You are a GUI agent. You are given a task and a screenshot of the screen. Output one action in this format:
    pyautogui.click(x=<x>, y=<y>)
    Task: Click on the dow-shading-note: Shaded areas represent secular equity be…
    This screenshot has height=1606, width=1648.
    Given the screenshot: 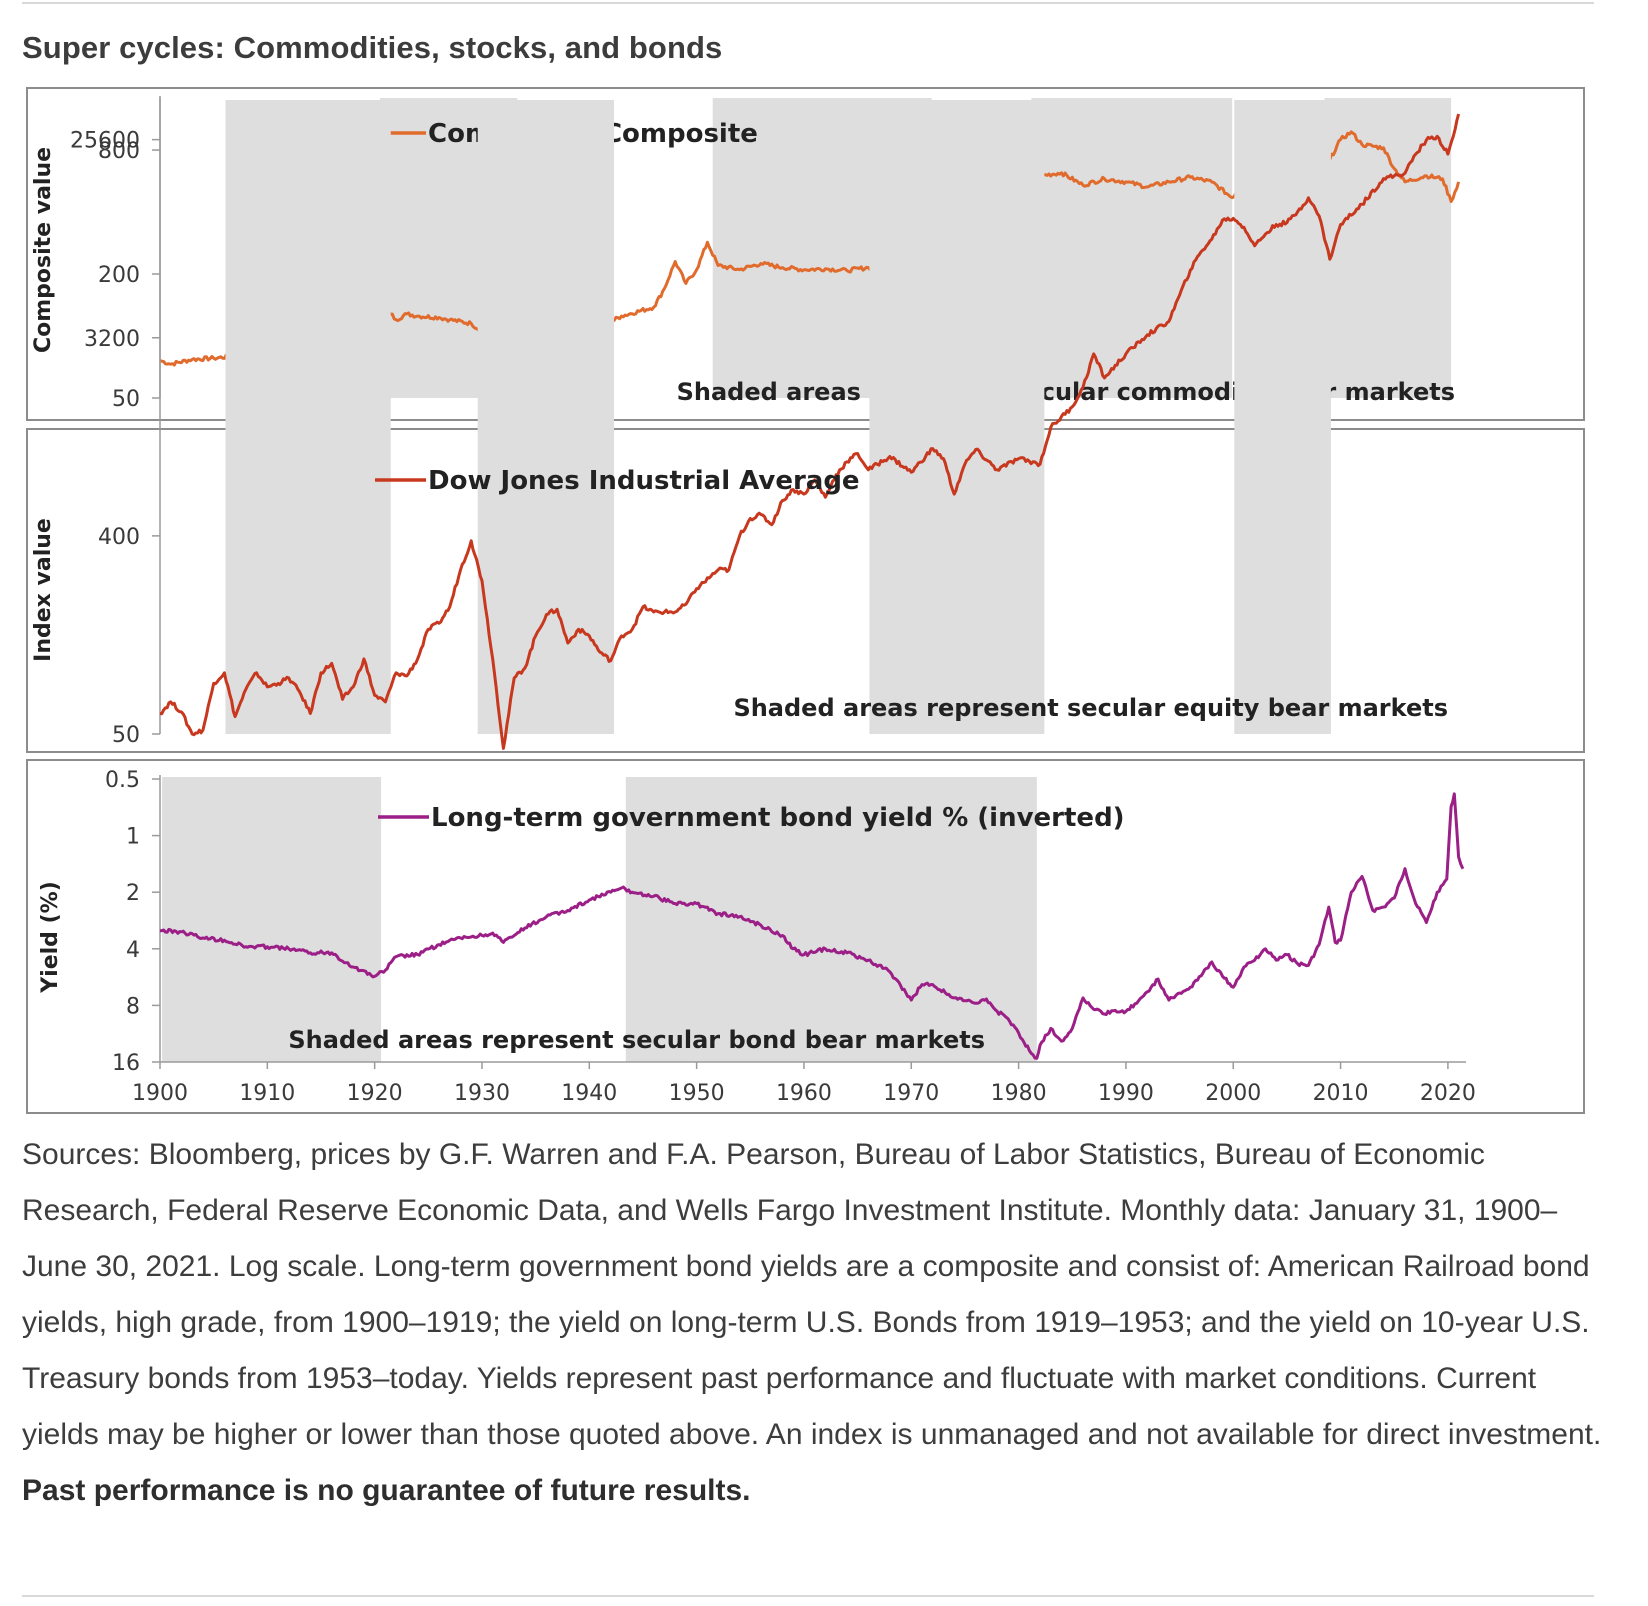 What is the action you would take?
    pyautogui.click(x=1090, y=708)
    